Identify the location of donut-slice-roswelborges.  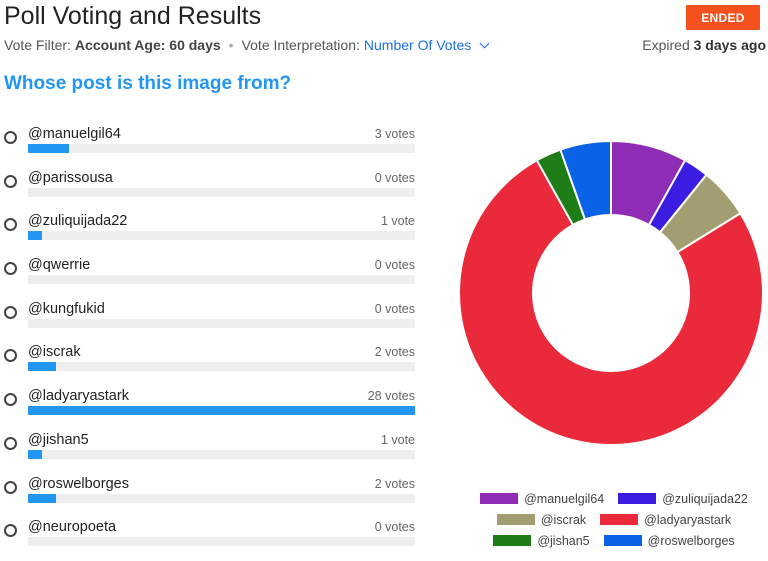
(585, 180).